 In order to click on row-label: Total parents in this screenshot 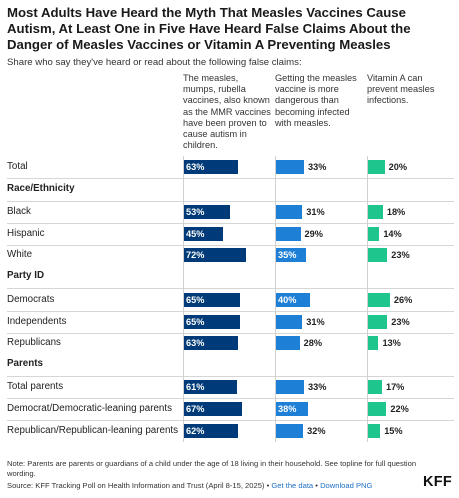, I will do `click(35, 386)`.